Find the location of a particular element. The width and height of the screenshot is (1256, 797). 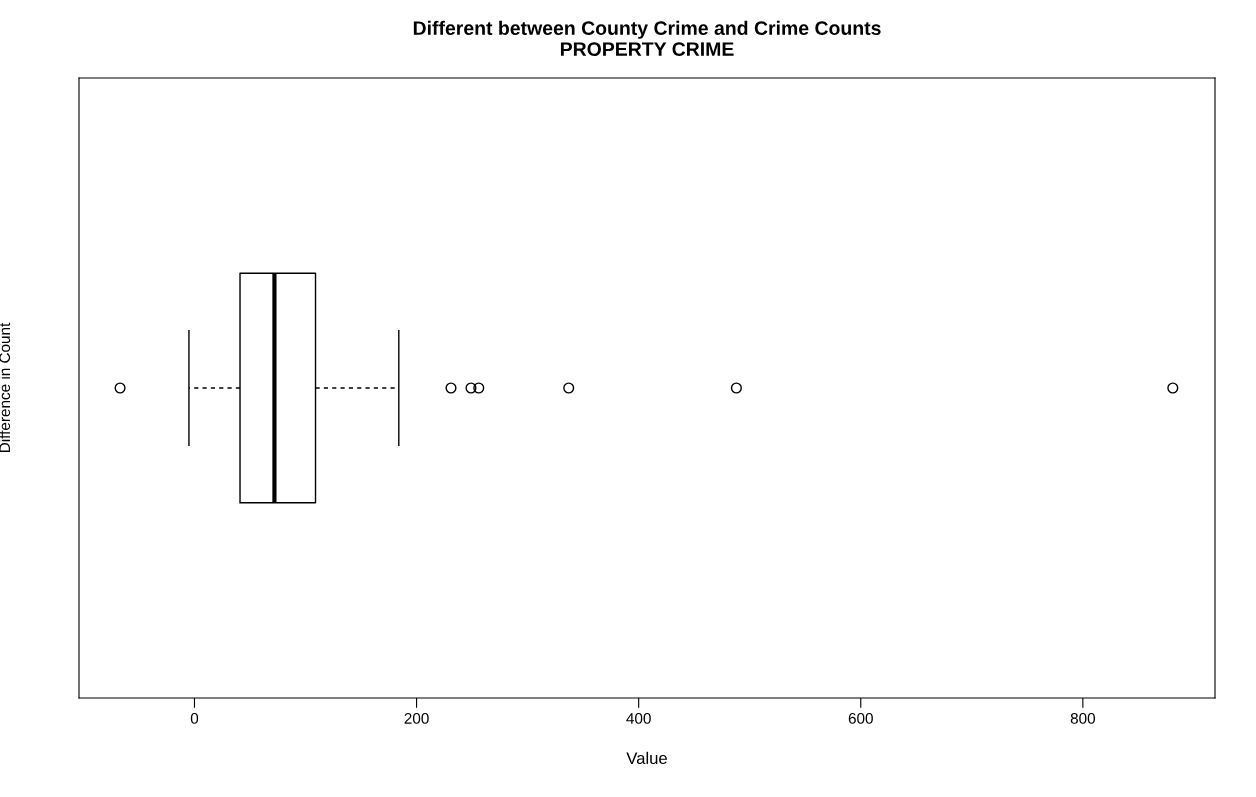

chart-title: Different between County Crime and Crime Counts PROPERTY CRIME is located at coordinates (647, 38).